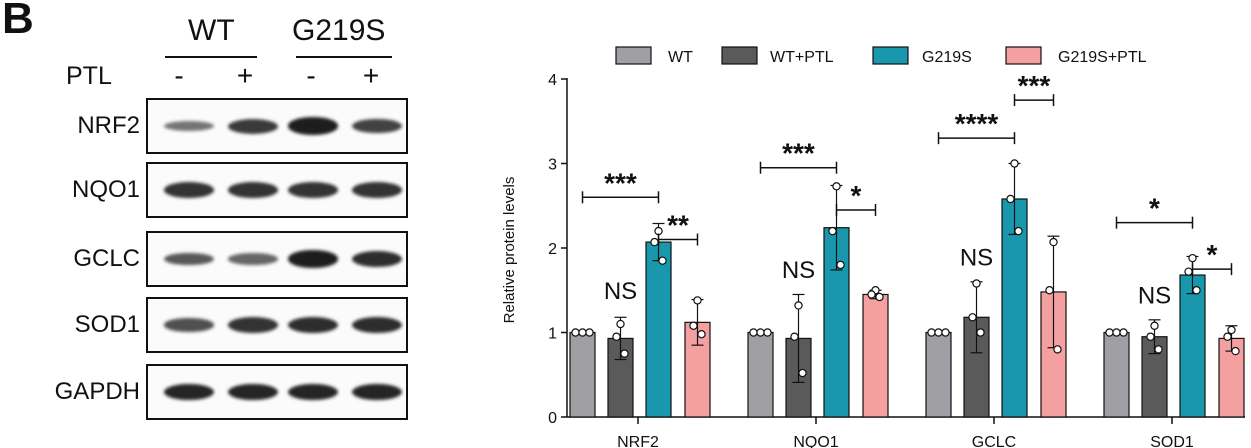 The image size is (1251, 448). What do you see at coordinates (105, 189) in the screenshot?
I see `blot-row-label: NQO1` at bounding box center [105, 189].